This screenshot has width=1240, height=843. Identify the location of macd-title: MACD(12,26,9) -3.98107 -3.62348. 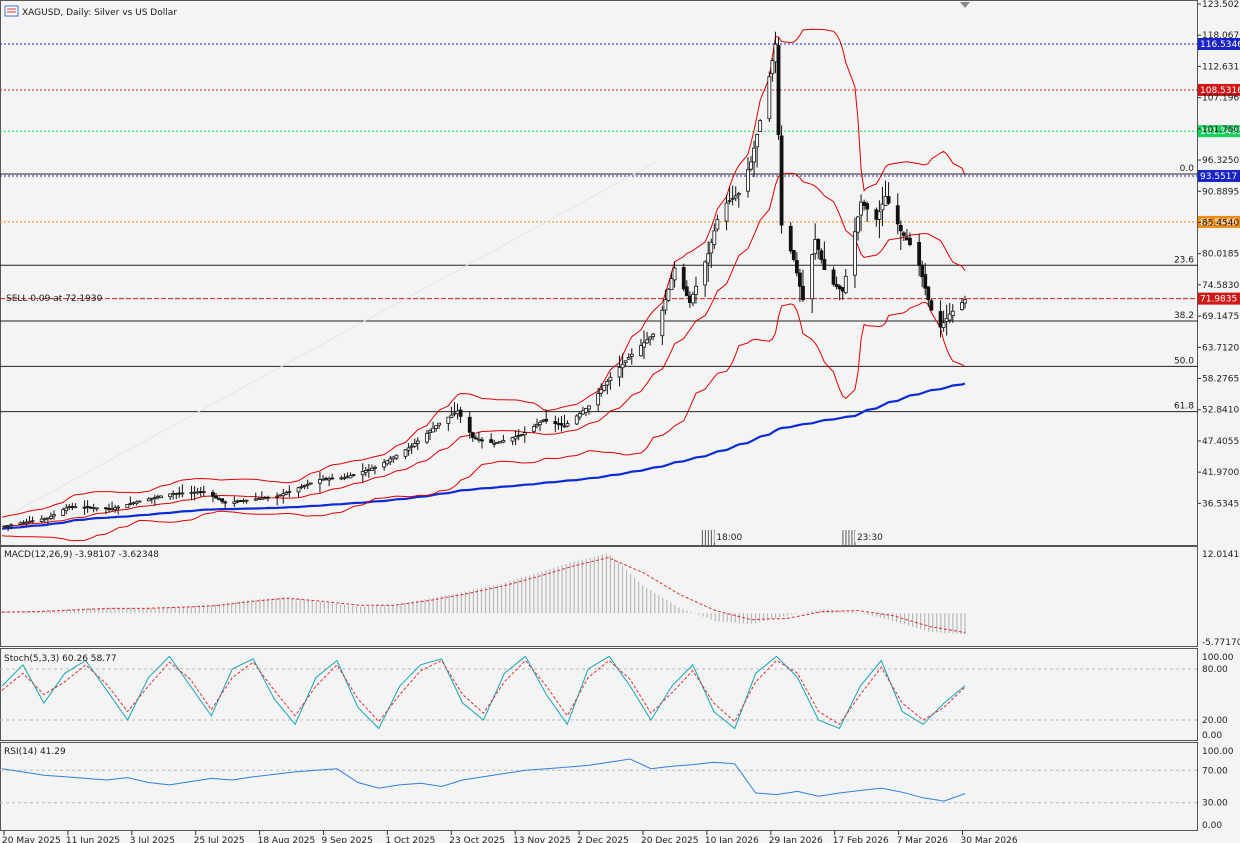
(81, 555).